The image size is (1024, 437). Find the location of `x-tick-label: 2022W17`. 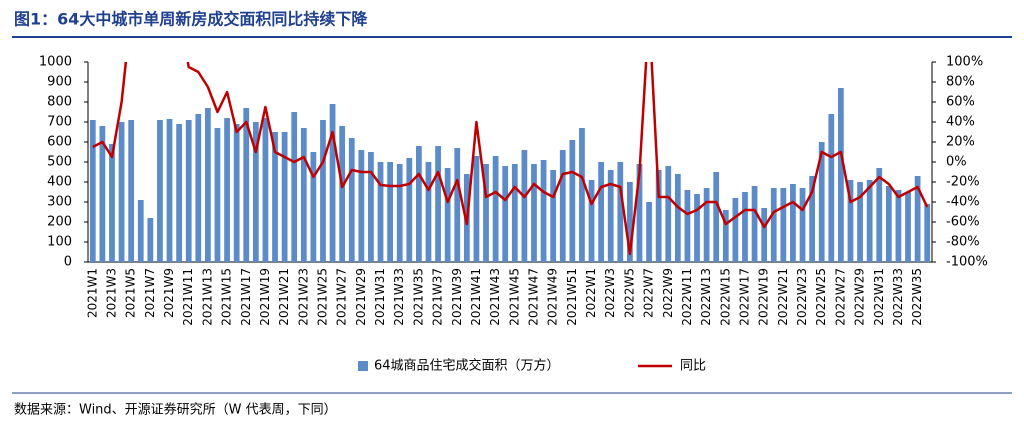

x-tick-label: 2022W17 is located at coordinates (744, 297).